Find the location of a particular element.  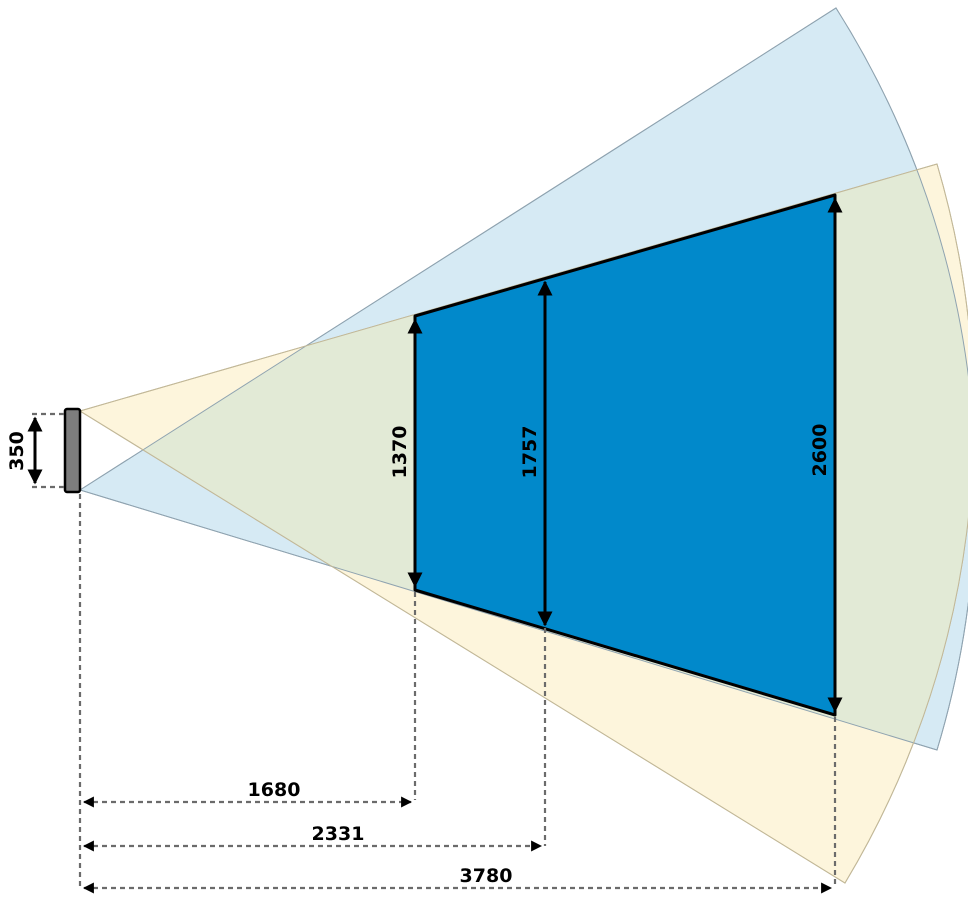

distance-label-1: 1680 is located at coordinates (274, 790).